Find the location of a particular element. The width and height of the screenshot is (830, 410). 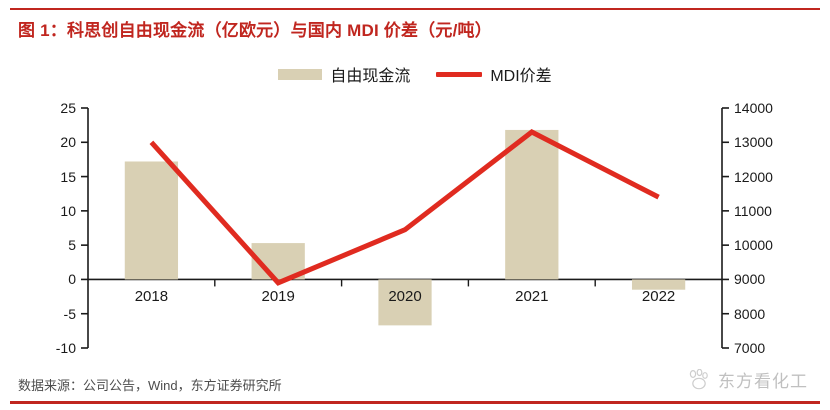

y-axis-left-tick-label: 10 is located at coordinates (68, 210).